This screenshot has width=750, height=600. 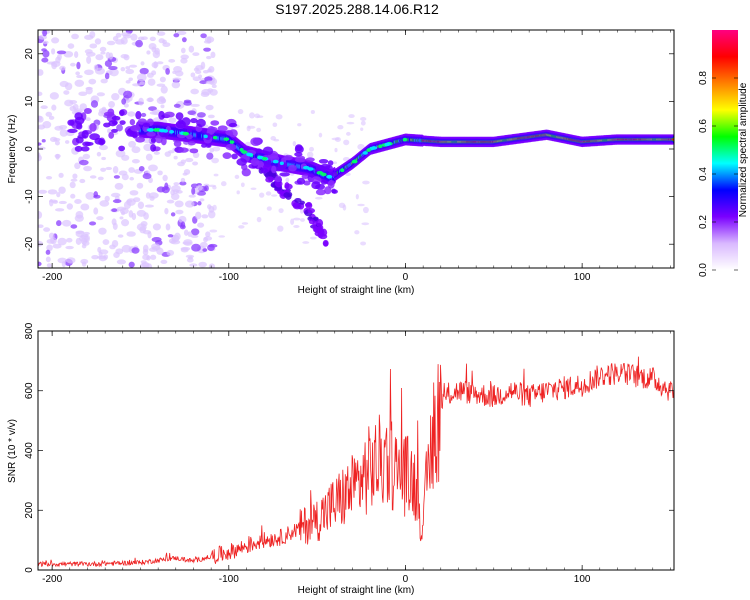 What do you see at coordinates (356, 590) in the screenshot?
I see `snr-x-label: Height of straight line (km)` at bounding box center [356, 590].